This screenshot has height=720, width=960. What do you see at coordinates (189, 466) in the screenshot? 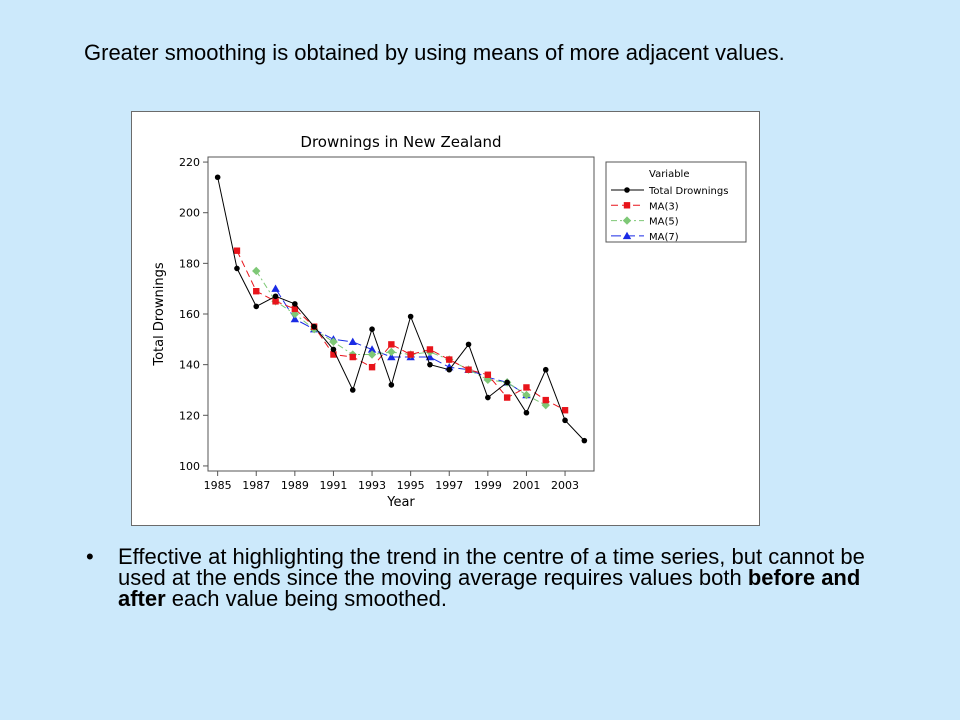
I see `y-tick-label: 100` at bounding box center [189, 466].